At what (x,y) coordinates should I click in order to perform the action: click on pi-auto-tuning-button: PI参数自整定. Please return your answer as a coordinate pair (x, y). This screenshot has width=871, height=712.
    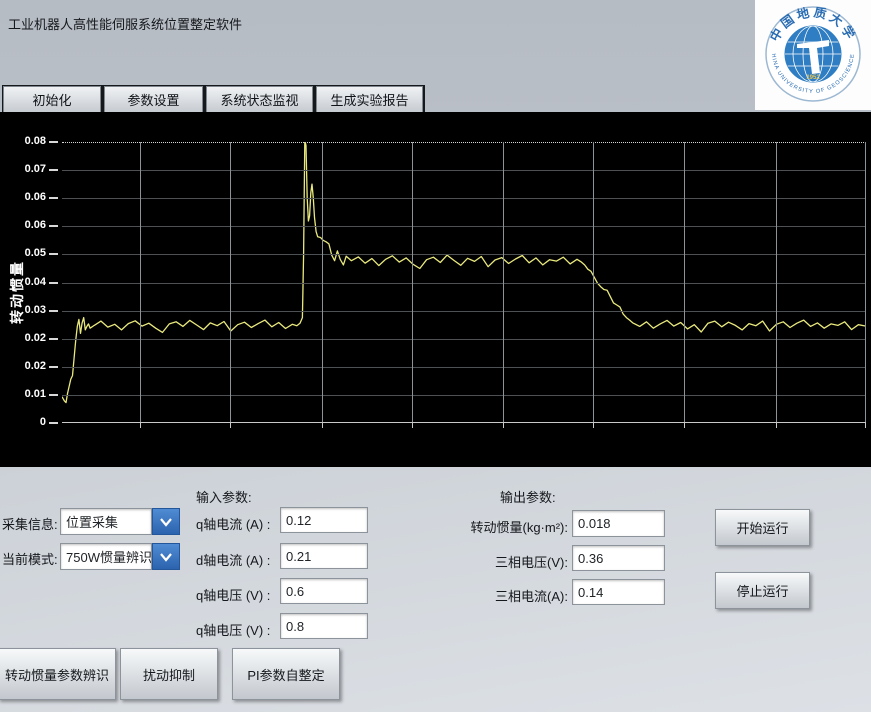
    Looking at the image, I should click on (286, 674).